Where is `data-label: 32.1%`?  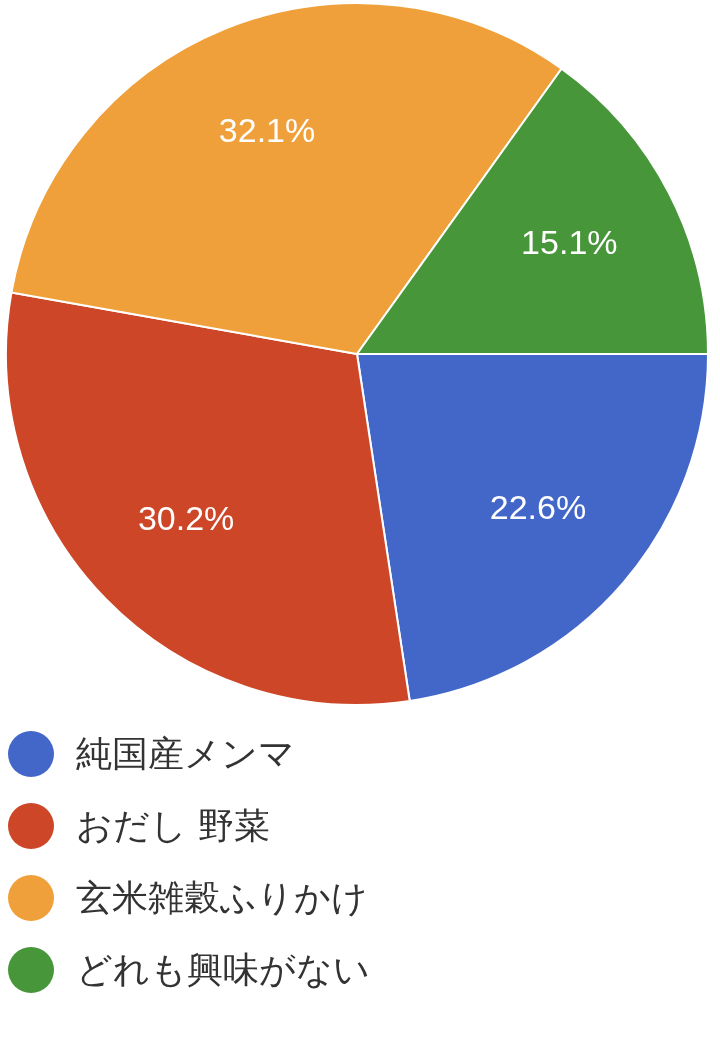 data-label: 32.1% is located at coordinates (267, 130).